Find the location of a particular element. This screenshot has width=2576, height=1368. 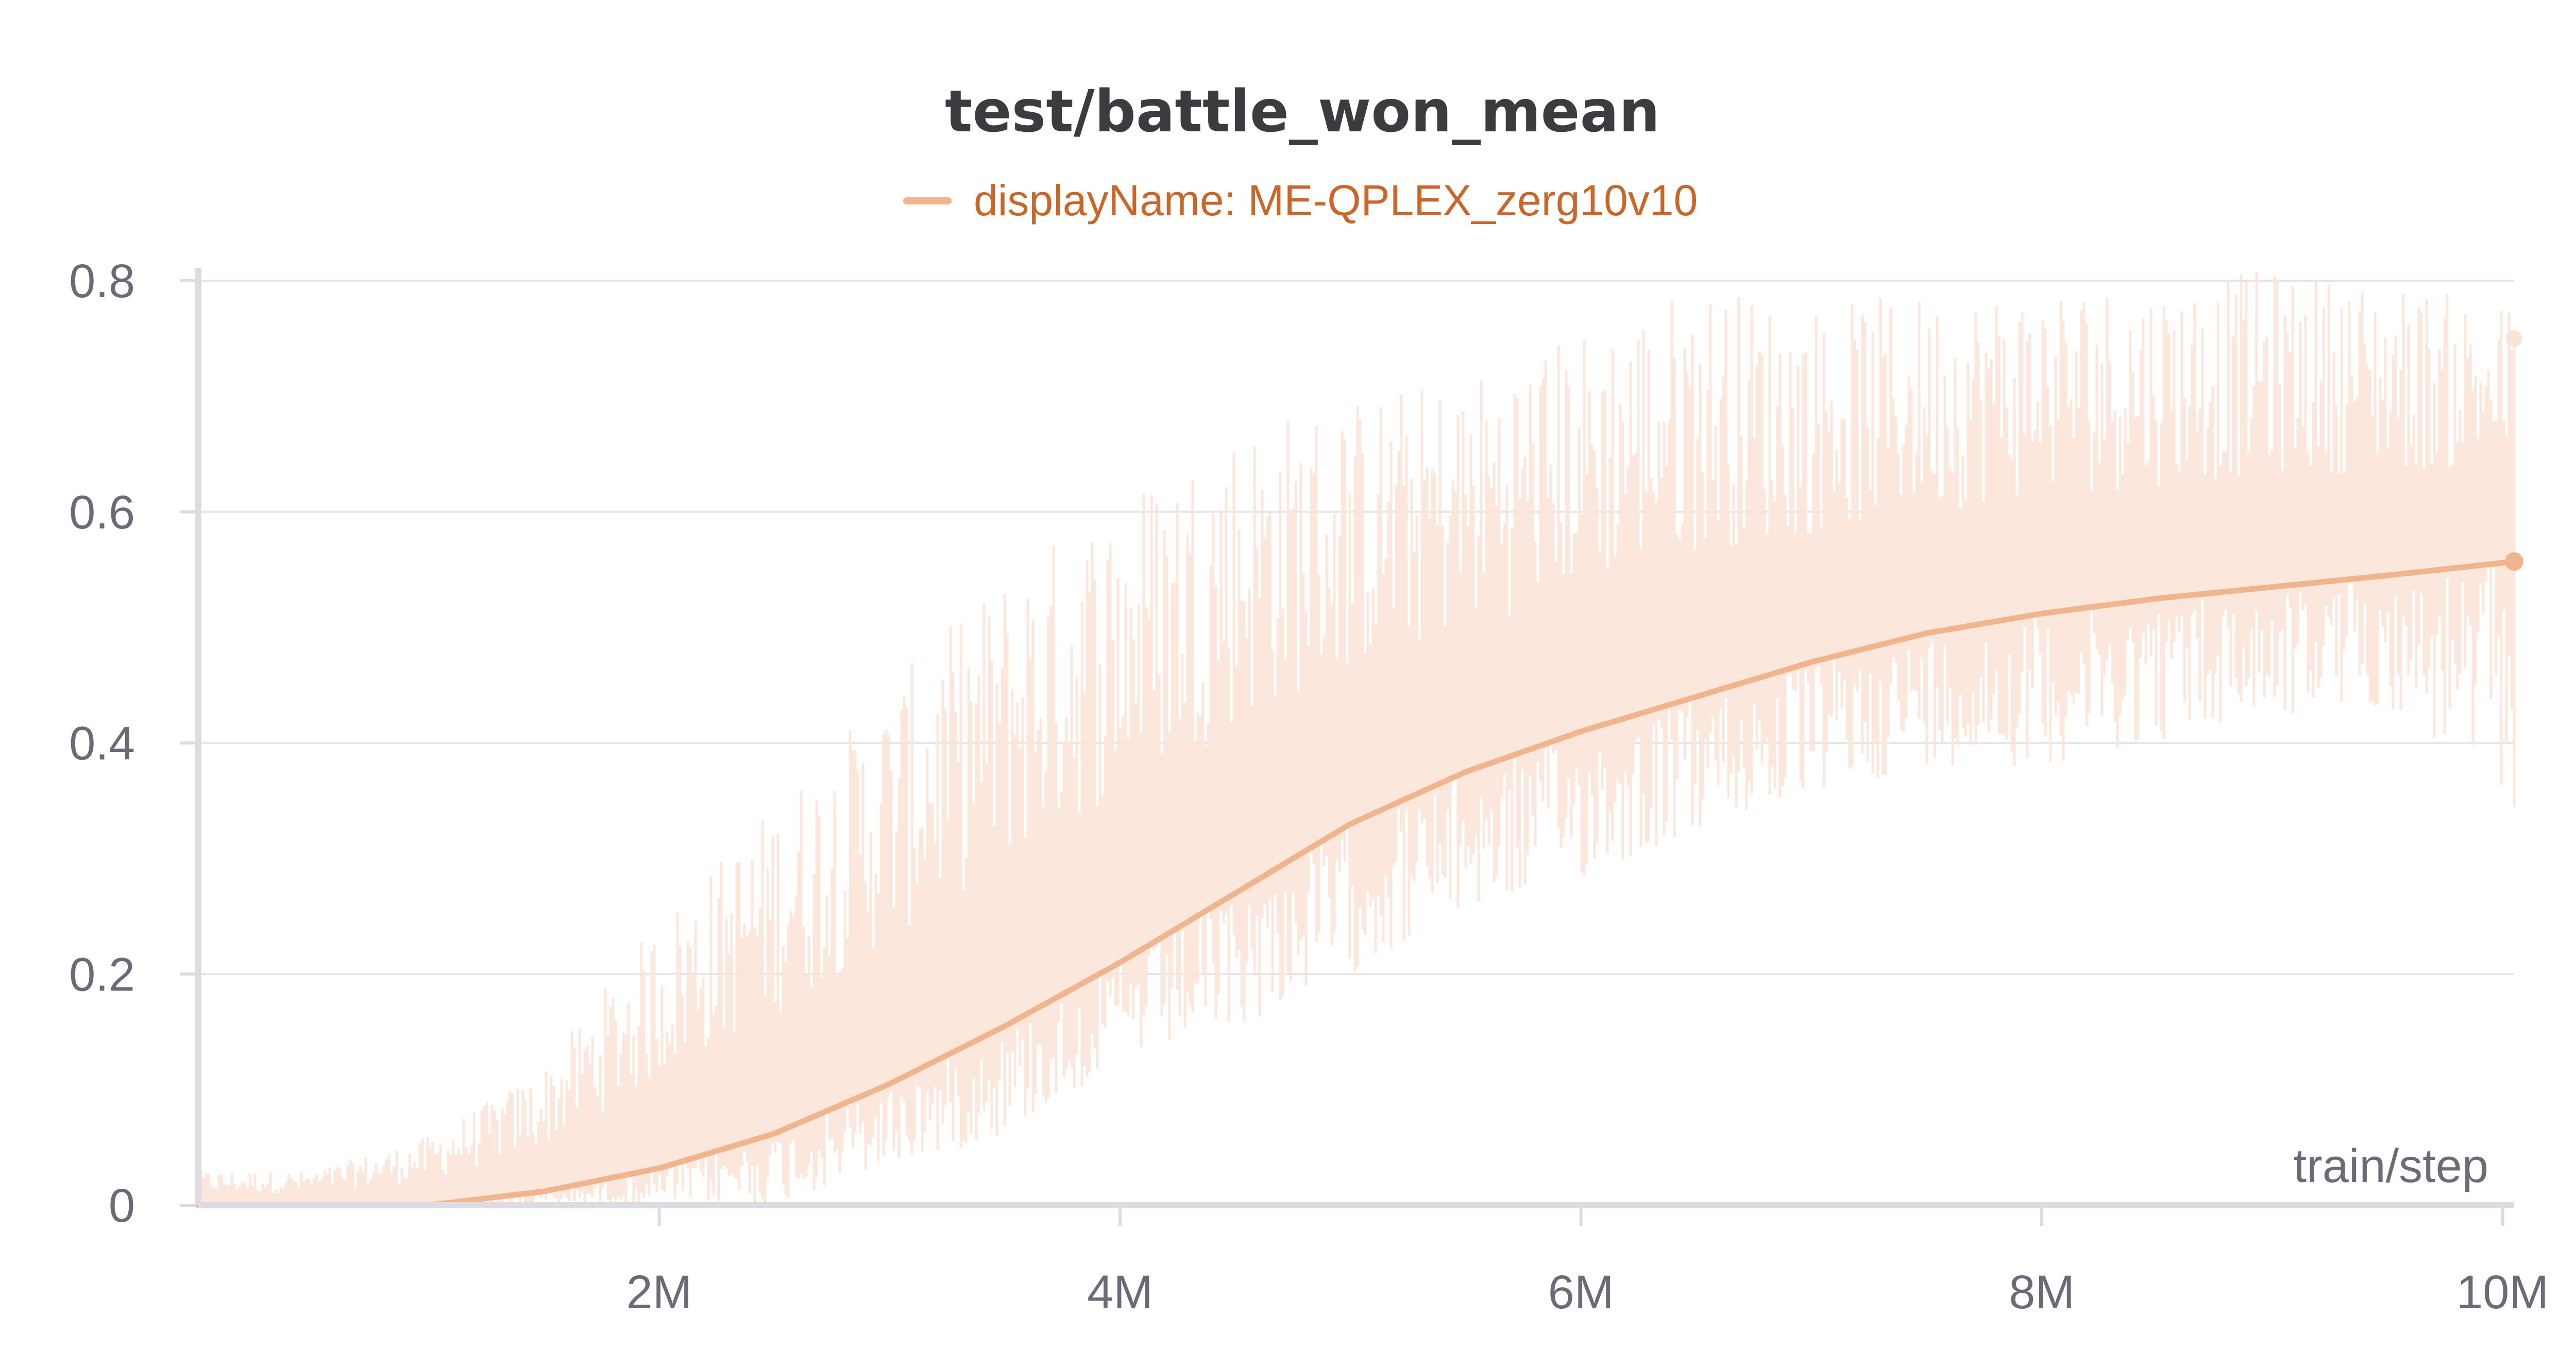

y-tick-label: 0 is located at coordinates (122, 1205).